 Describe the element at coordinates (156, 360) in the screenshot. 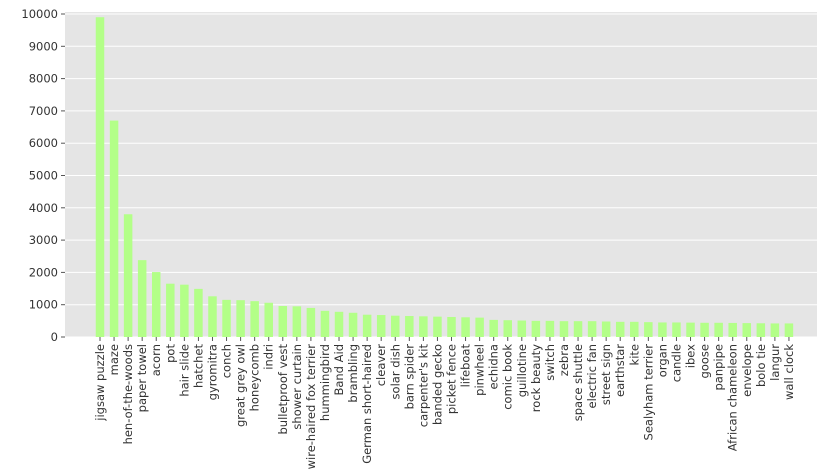

I see `x-tick-label: acorn` at that location.